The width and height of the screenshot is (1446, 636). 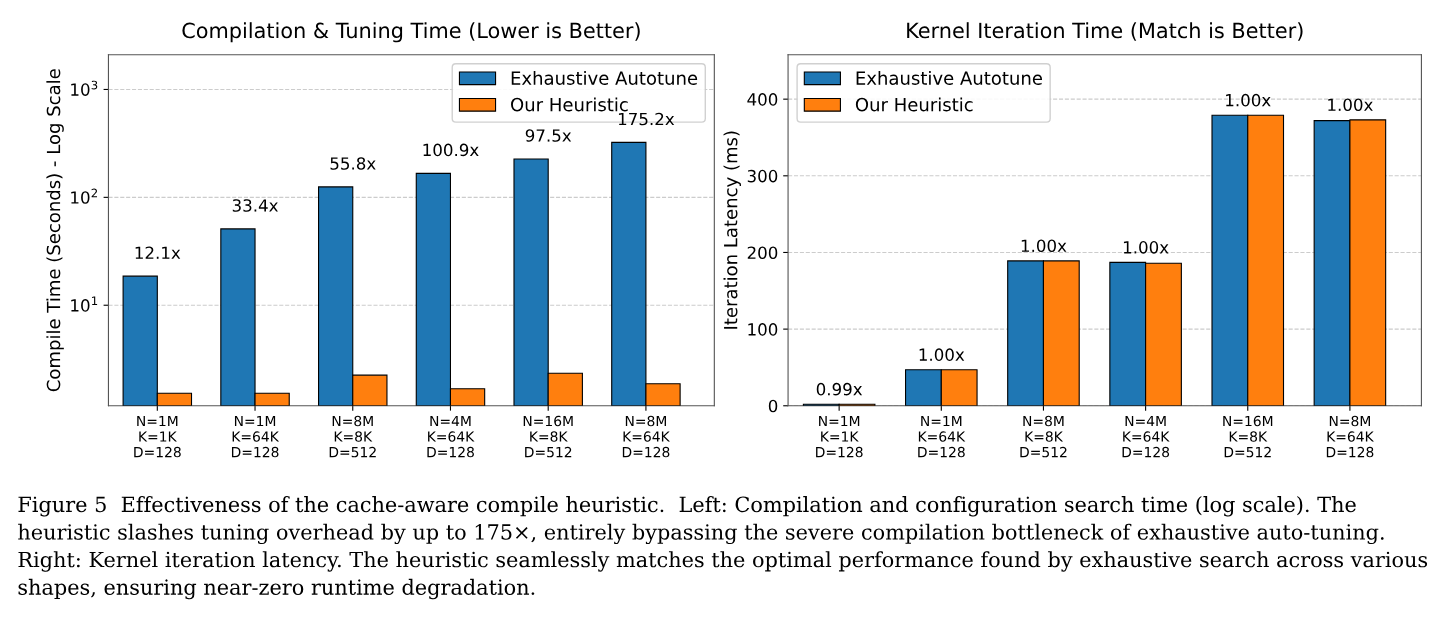 I want to click on annotation: 97.5x, so click(x=548, y=135).